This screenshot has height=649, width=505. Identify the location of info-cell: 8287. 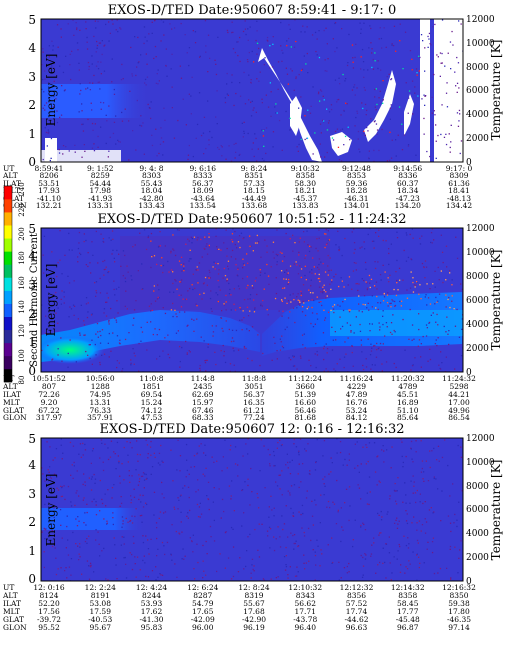
(202, 595).